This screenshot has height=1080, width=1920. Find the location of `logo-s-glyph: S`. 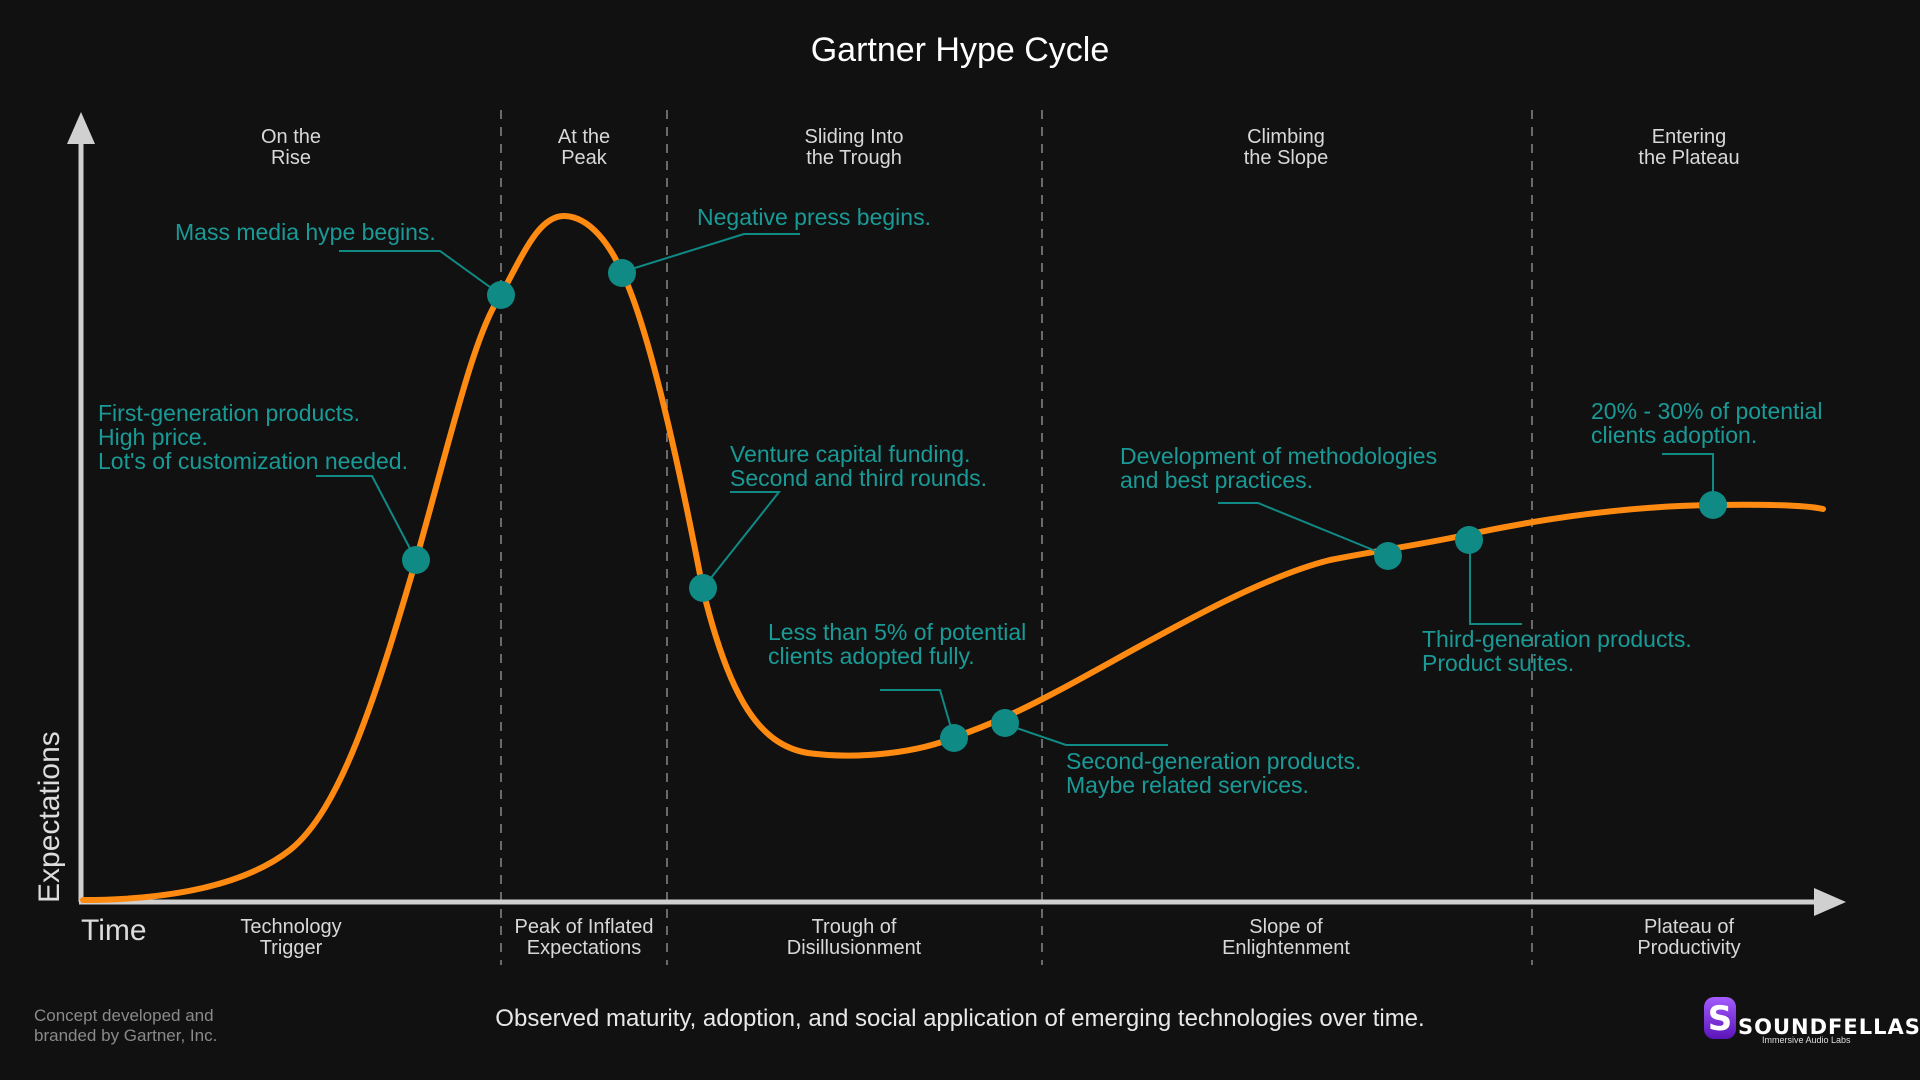

logo-s-glyph: S is located at coordinates (1720, 1019).